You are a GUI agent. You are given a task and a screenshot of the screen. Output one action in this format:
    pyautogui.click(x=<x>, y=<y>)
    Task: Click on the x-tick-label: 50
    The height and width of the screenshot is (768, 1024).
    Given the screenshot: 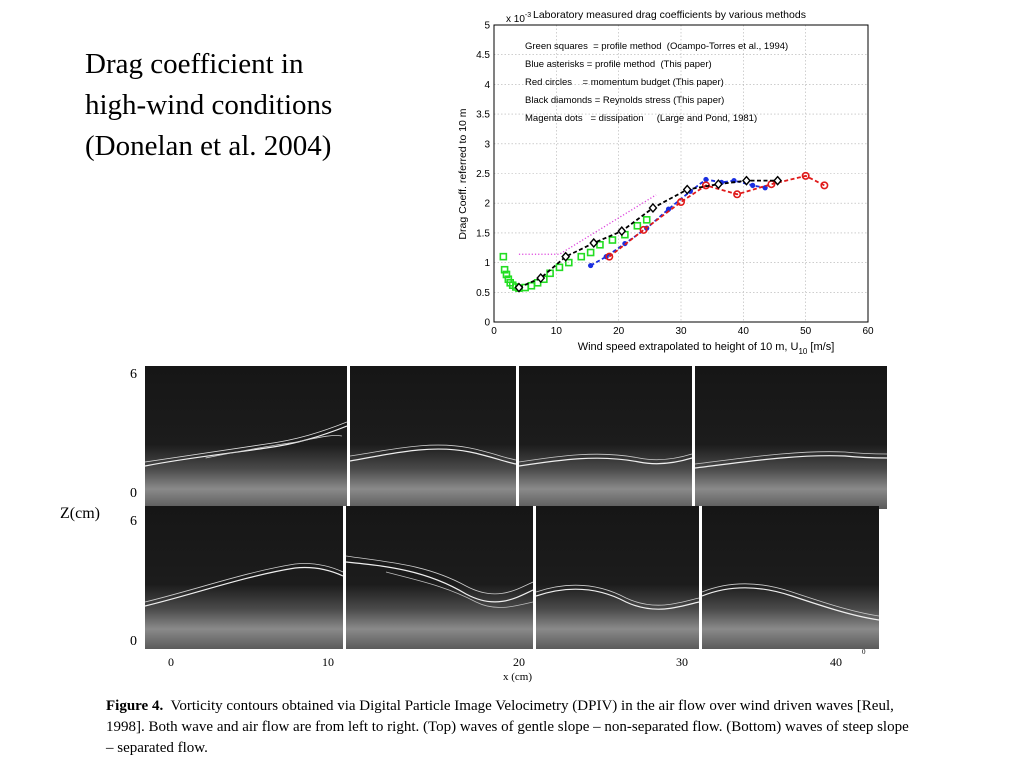 What is the action you would take?
    pyautogui.click(x=806, y=331)
    